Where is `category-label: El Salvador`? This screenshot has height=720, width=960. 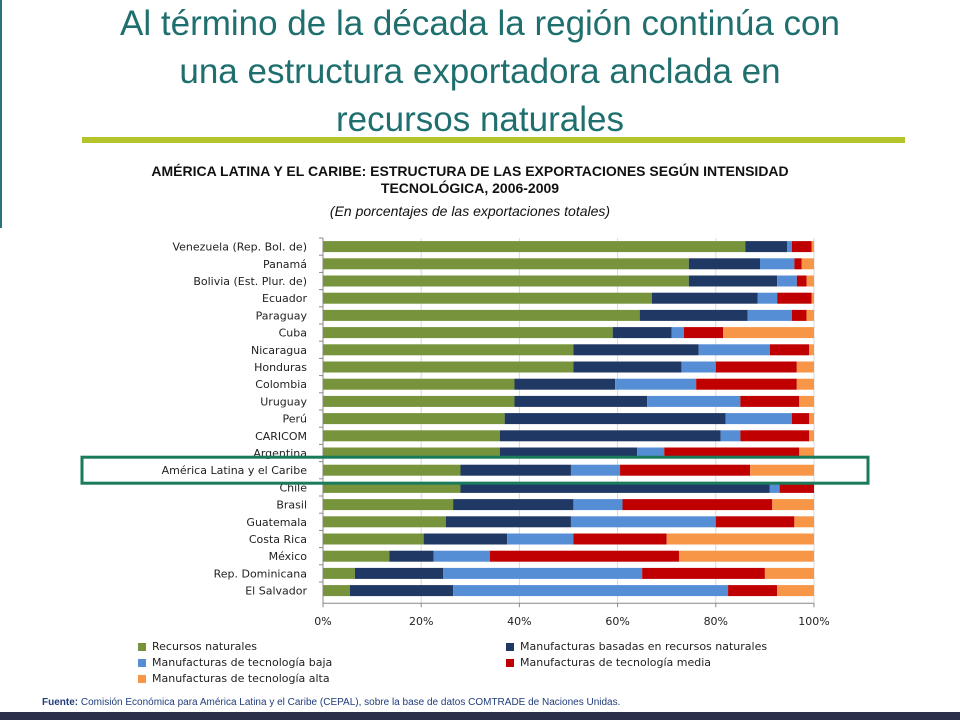
category-label: El Salvador is located at coordinates (276, 591).